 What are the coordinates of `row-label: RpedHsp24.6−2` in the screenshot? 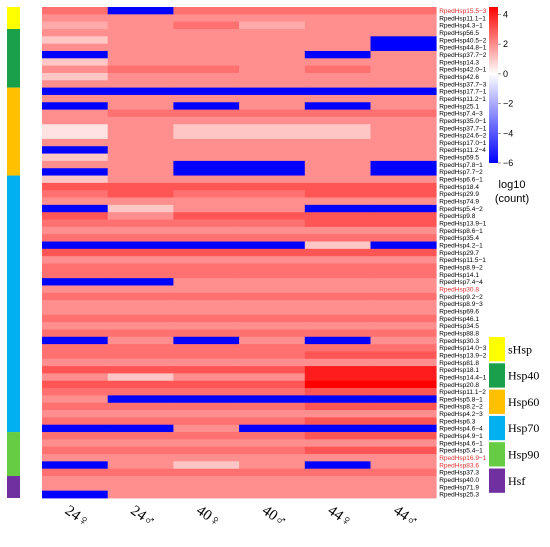 It's located at (463, 136).